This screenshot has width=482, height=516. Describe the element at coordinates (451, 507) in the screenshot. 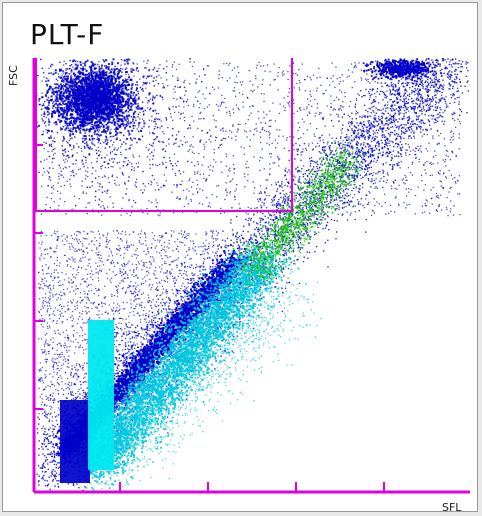

I see `x-axis-label: SFL` at that location.